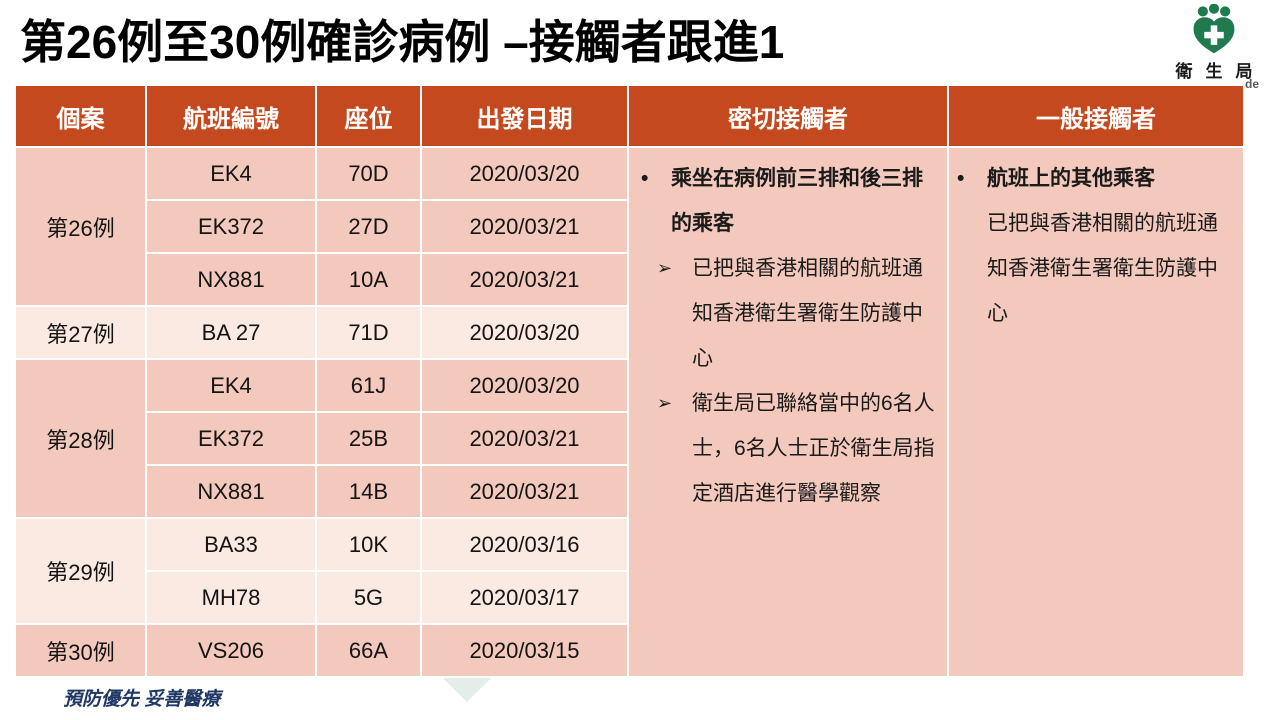 The image size is (1280, 720). I want to click on flight-cell: VS206, so click(231, 650).